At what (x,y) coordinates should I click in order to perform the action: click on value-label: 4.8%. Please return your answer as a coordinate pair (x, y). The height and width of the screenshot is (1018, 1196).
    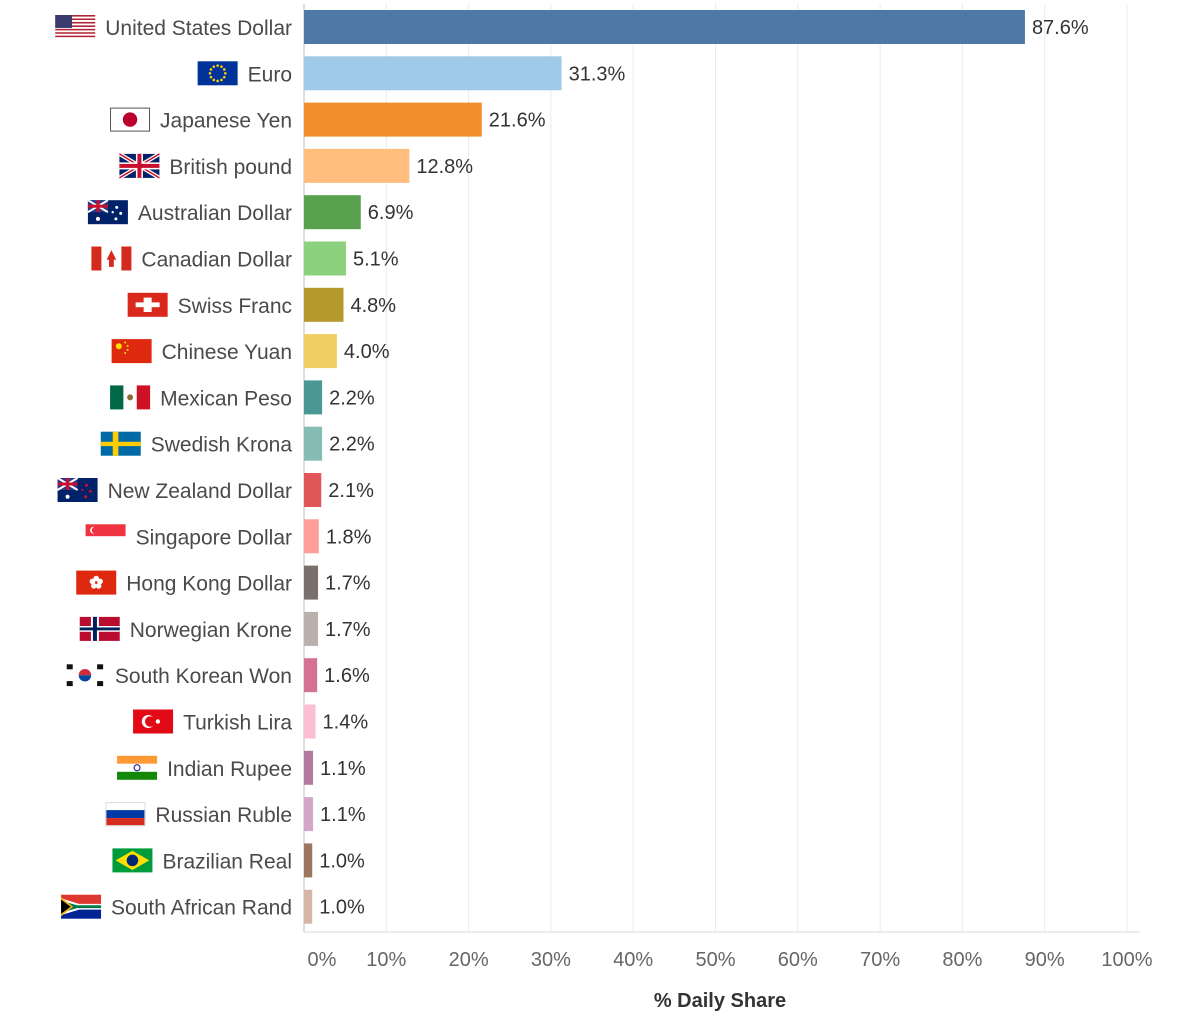
    Looking at the image, I should click on (374, 306).